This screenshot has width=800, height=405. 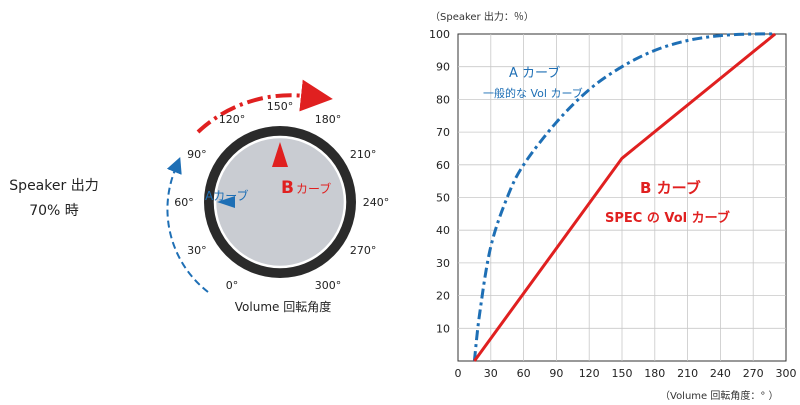 What do you see at coordinates (443, 296) in the screenshot?
I see `y-tick-label: 20` at bounding box center [443, 296].